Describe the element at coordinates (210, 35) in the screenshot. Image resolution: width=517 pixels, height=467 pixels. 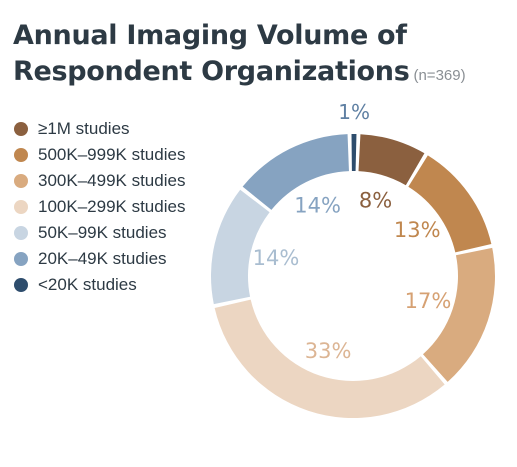
I see `chart-title-line-1: Annual Imaging Volume of` at that location.